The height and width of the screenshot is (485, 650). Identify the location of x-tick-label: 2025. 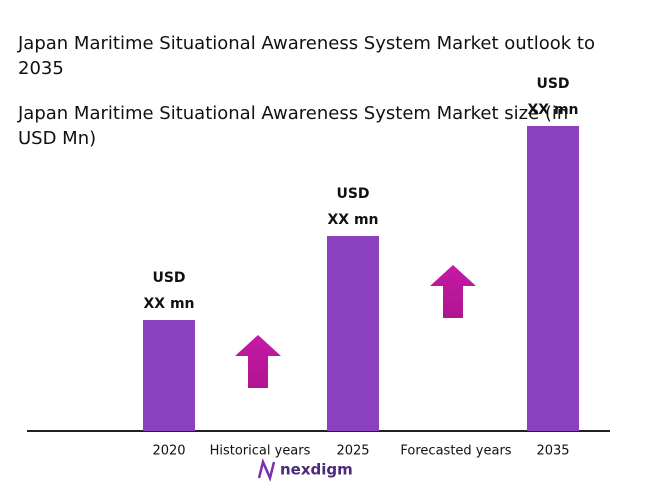
(352, 451).